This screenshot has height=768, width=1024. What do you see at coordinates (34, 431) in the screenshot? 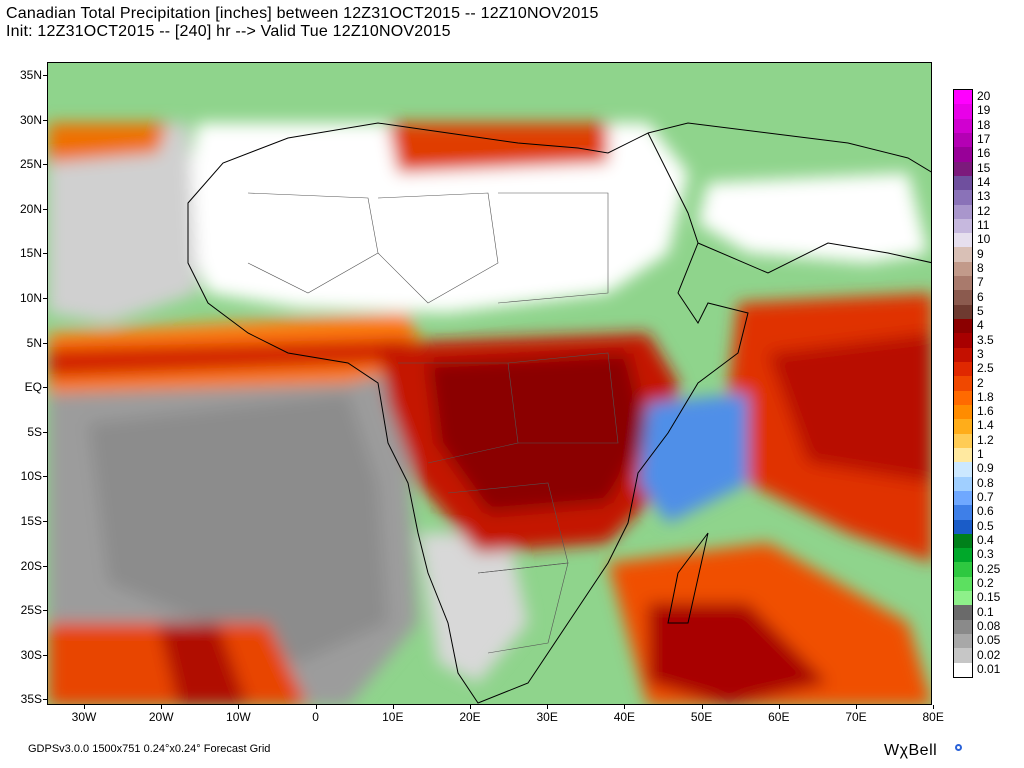
I see `lat-label: 5S` at bounding box center [34, 431].